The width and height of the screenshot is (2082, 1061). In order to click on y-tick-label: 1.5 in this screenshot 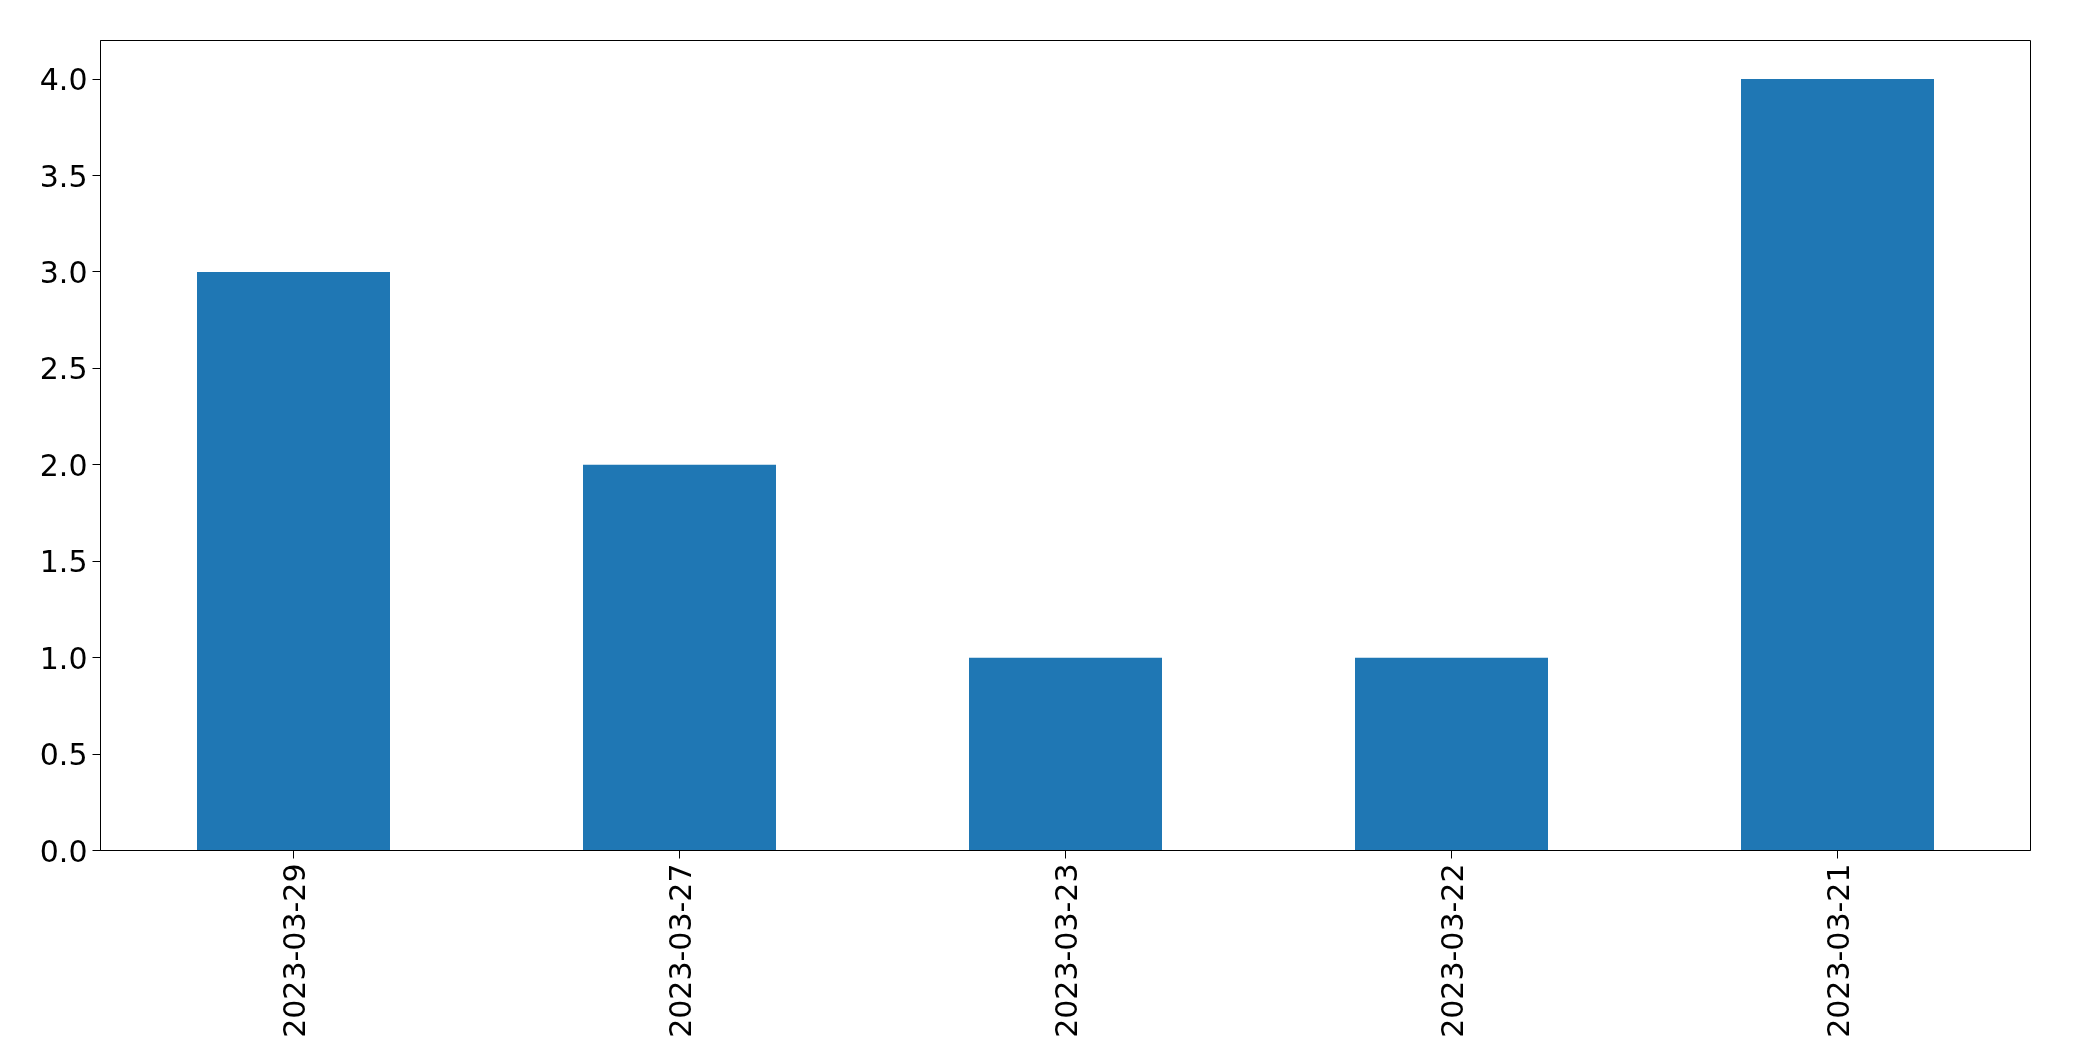, I will do `click(63, 562)`.